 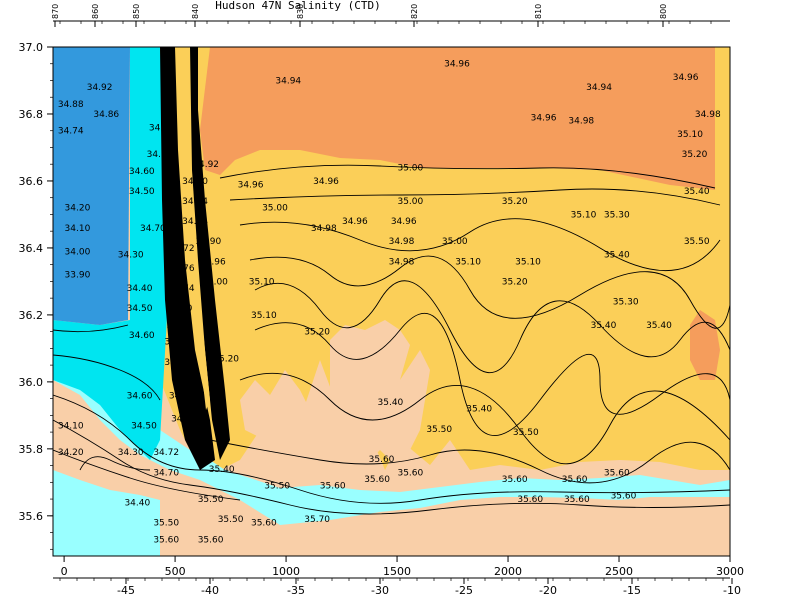 What do you see at coordinates (64, 571) in the screenshot?
I see `x-tick-label: 0` at bounding box center [64, 571].